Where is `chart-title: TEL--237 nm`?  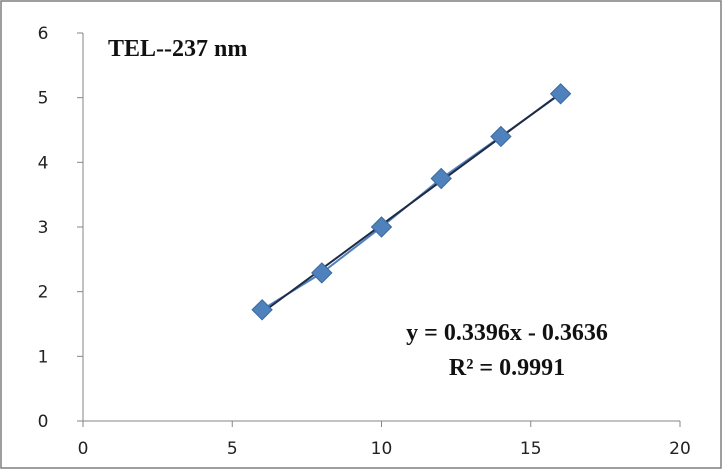 chart-title: TEL--237 nm is located at coordinates (177, 49).